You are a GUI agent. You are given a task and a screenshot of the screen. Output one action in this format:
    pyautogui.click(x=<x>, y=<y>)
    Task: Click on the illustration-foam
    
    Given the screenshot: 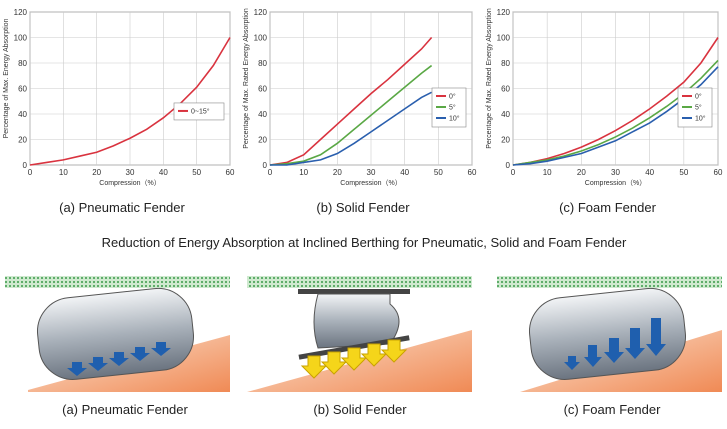 What is the action you would take?
    pyautogui.click(x=609, y=334)
    